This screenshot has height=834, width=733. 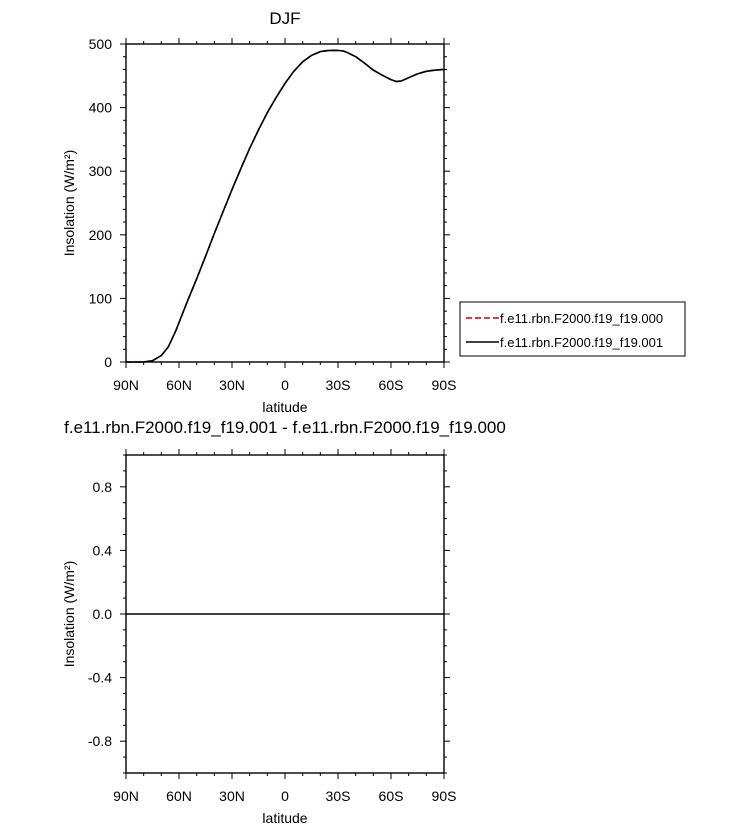 I want to click on y-tick-label: 400, so click(x=101, y=108).